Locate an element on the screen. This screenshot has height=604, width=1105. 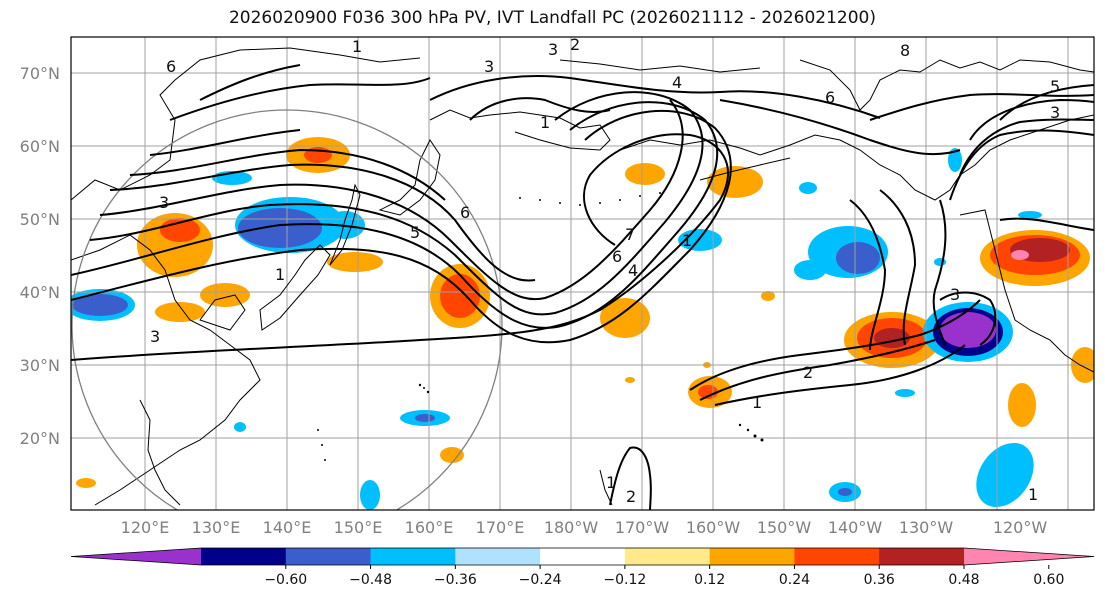
lon-label: 160°W is located at coordinates (713, 527).